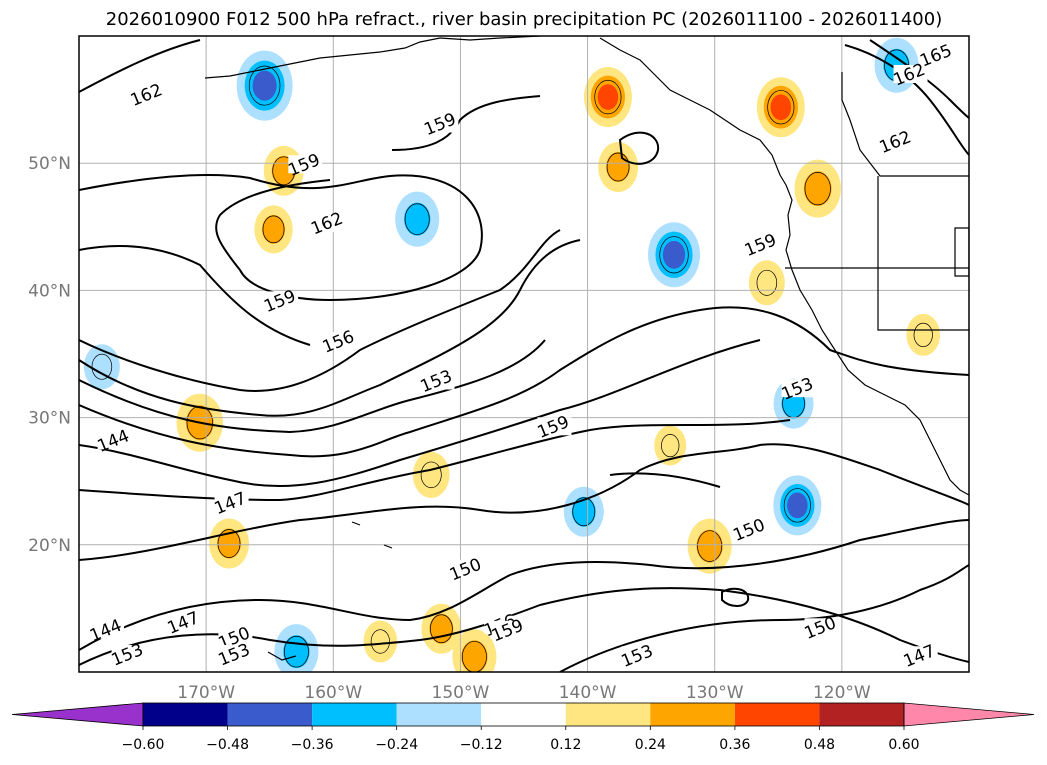 The width and height of the screenshot is (1047, 765). I want to click on latitude-tick-labels: 20°N 30°N 40°N 50°N, so click(49, 355).